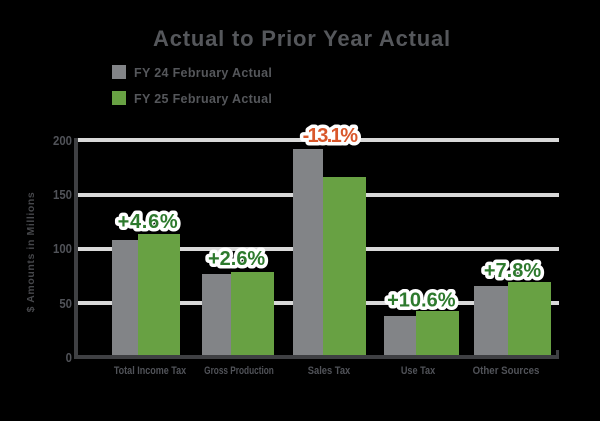 This screenshot has width=600, height=421. I want to click on svg-text: +2.6%, so click(236, 259).